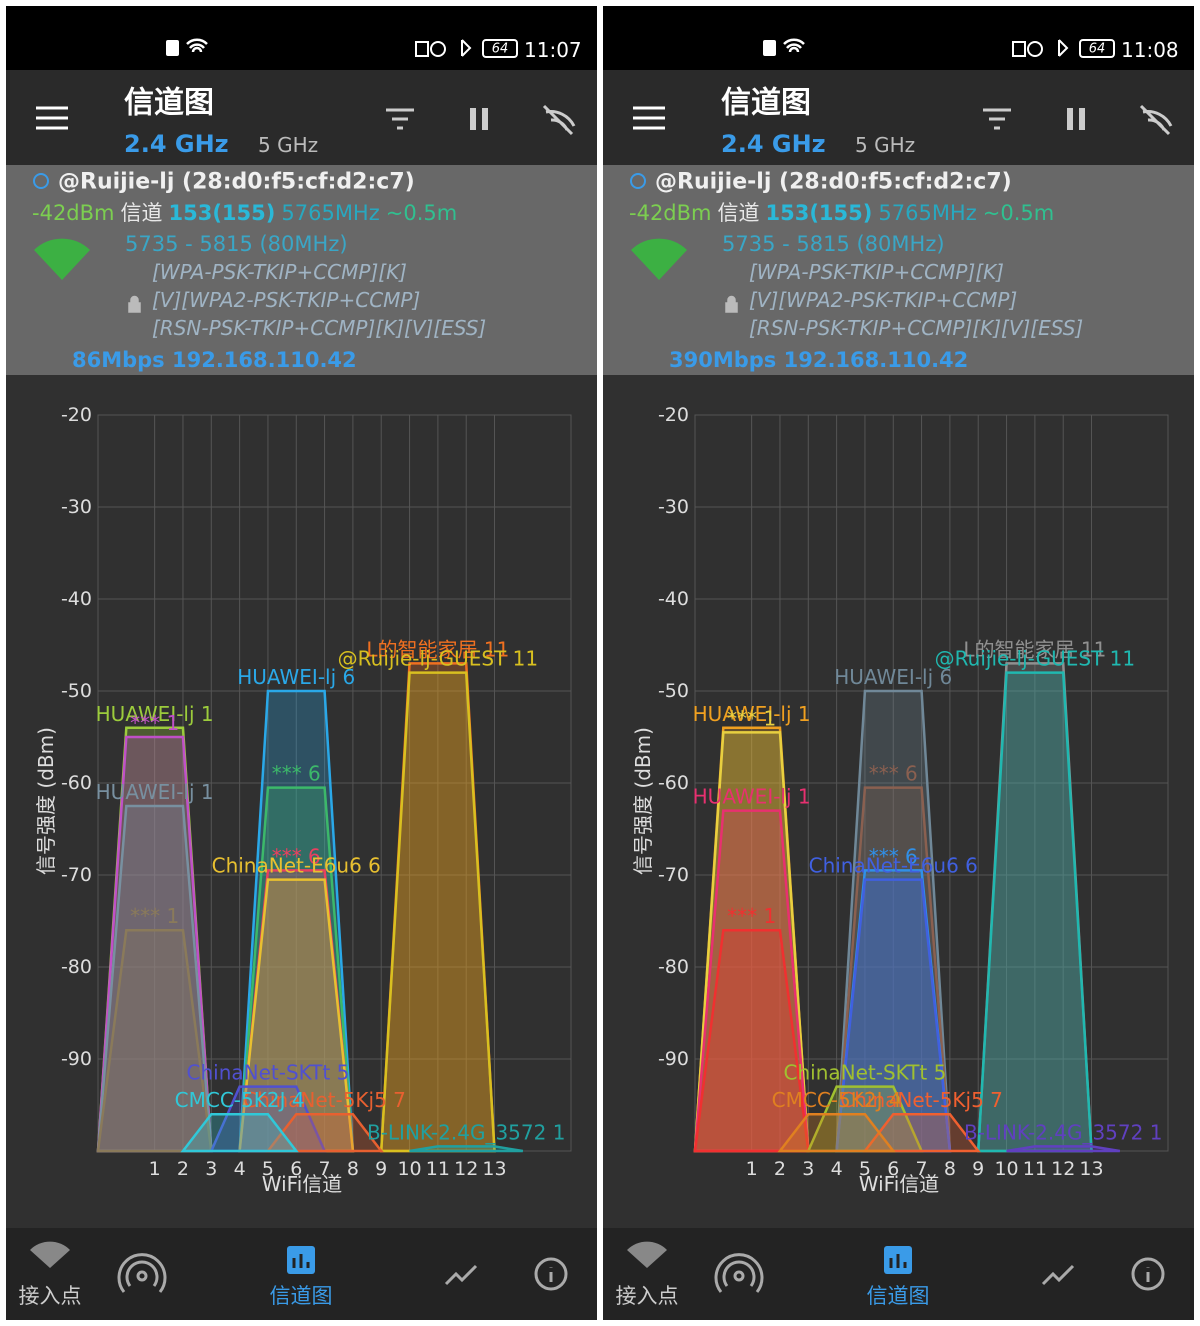 The image size is (1200, 1326). What do you see at coordinates (922, 1169) in the screenshot?
I see `x-tick-label: 7` at bounding box center [922, 1169].